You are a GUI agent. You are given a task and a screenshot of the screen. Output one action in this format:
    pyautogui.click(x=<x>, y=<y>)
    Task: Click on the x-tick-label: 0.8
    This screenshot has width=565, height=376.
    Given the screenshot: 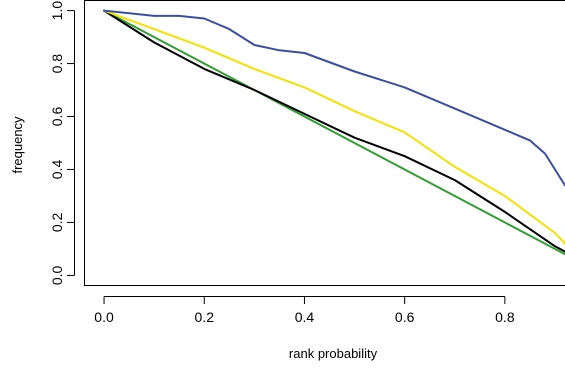 What is the action you would take?
    pyautogui.click(x=505, y=317)
    